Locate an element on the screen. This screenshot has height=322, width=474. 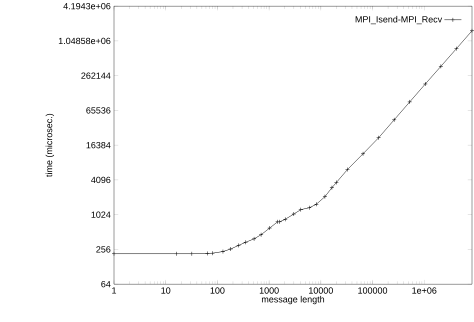
x-tick-label: 1000 is located at coordinates (269, 290).